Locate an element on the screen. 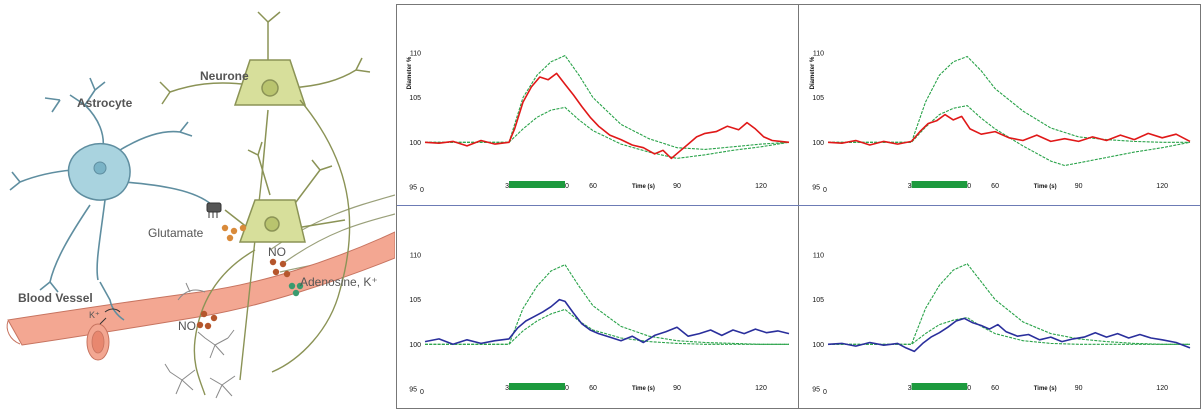  horizontal-divider is located at coordinates (798, 205).